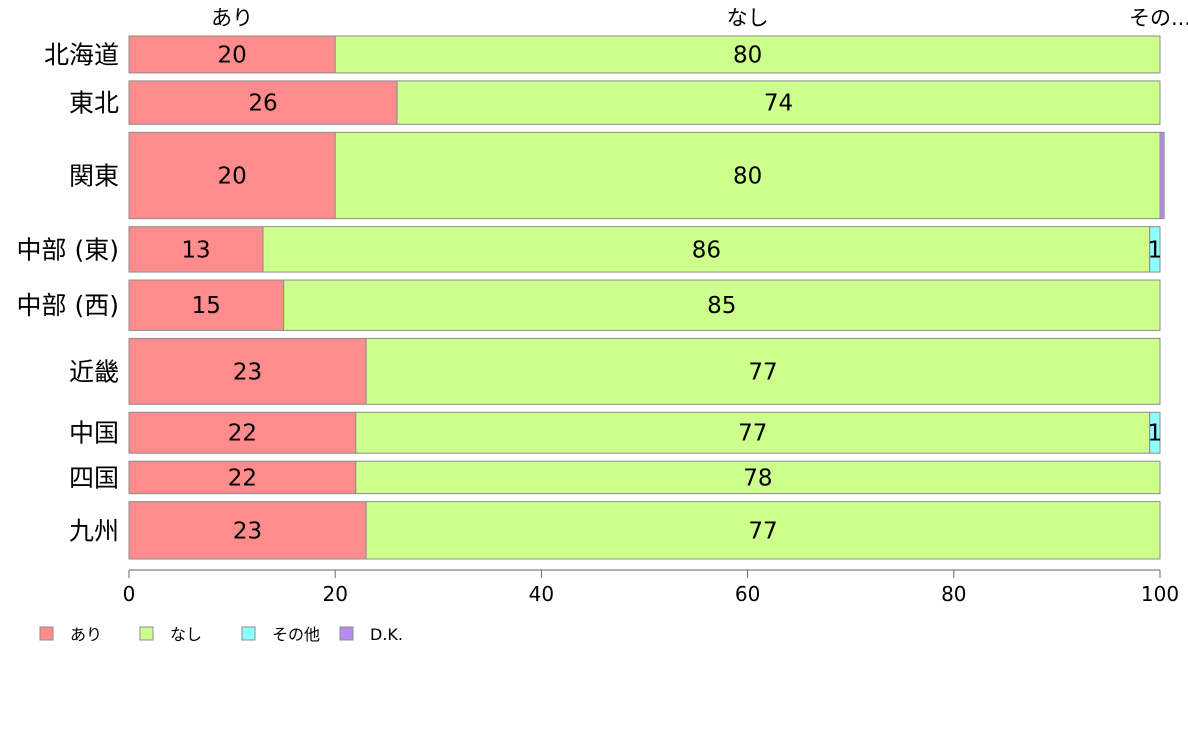  I want to click on legend-label: D.K., so click(386, 634).